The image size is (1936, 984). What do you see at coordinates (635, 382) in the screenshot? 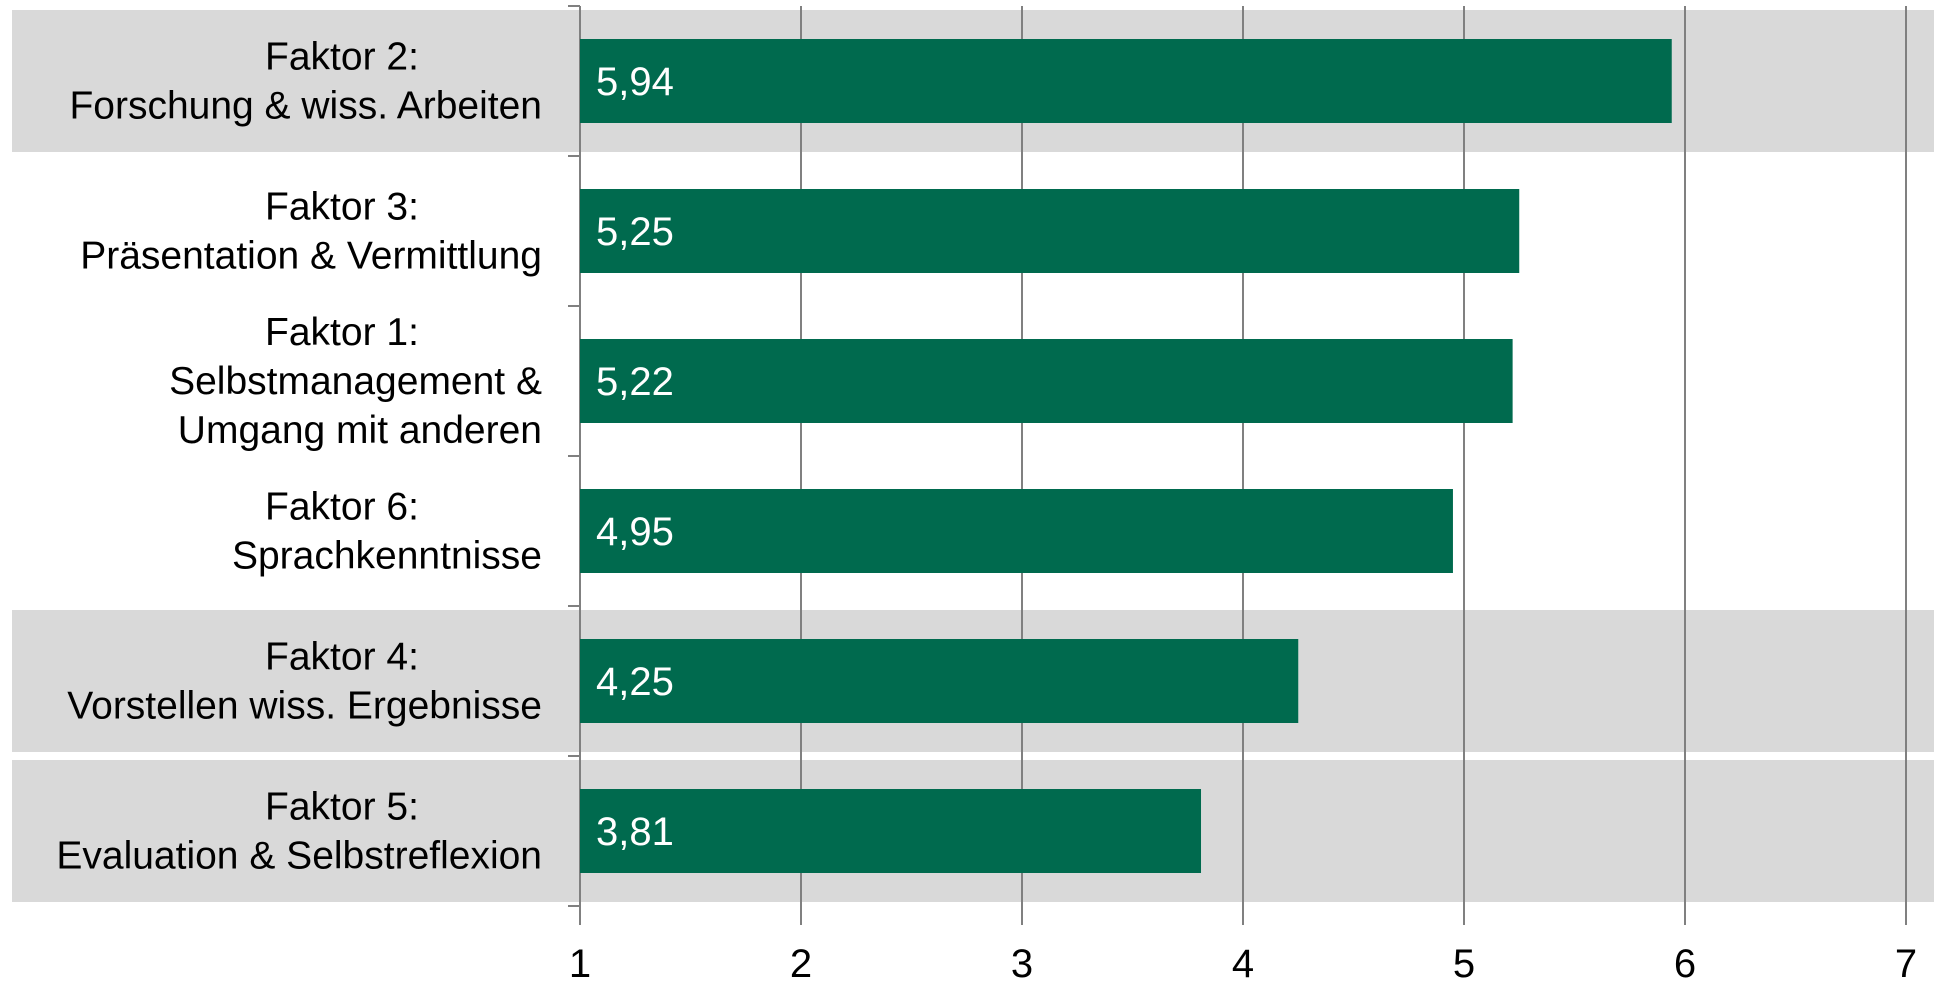
I see `value-label: 5,22` at bounding box center [635, 382].